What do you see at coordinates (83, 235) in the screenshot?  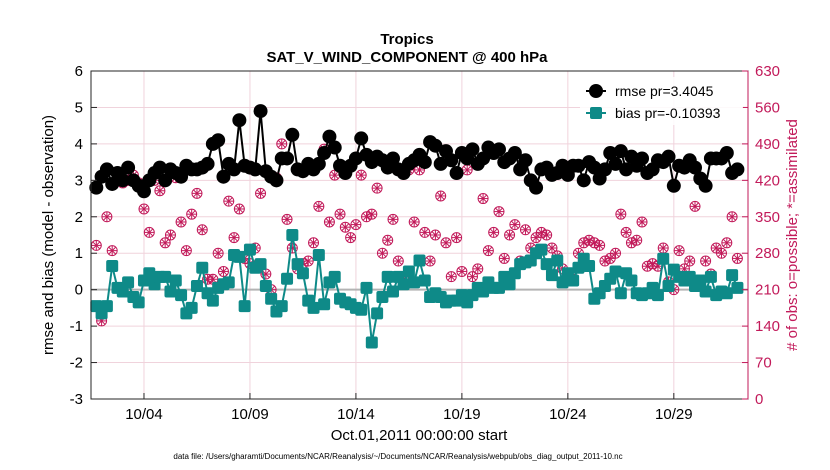 I see `y-axis-left: -3 -2 -1 0 1 2 3 4 5 6` at bounding box center [83, 235].